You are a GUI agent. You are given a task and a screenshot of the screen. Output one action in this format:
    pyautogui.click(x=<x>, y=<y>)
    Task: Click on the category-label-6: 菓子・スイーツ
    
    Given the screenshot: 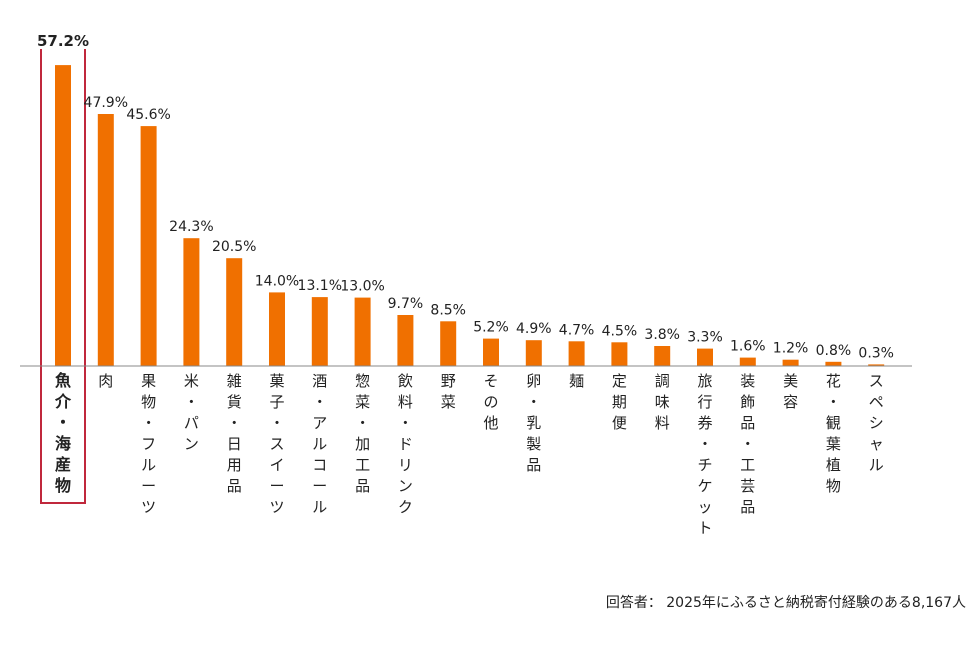 What is the action you would take?
    pyautogui.click(x=276, y=444)
    